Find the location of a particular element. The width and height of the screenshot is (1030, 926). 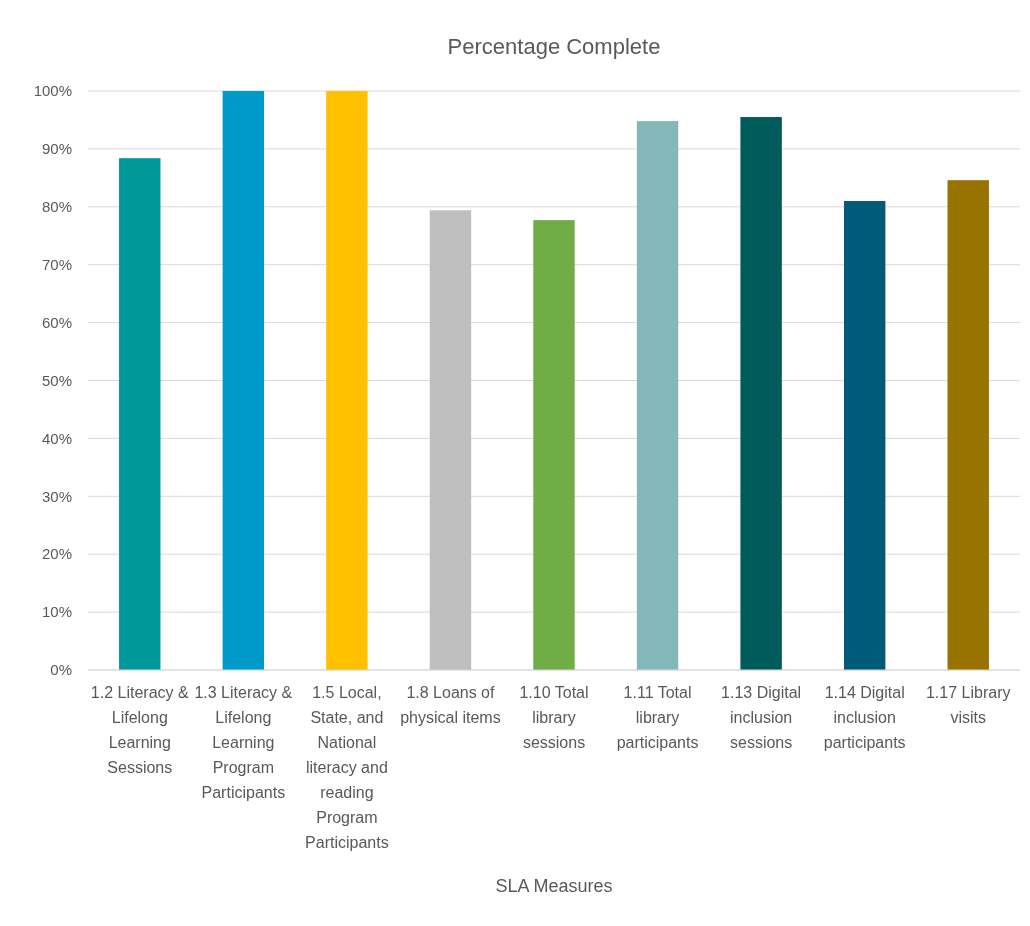

x-tick-label: 1.14 Digital inclusion participants is located at coordinates (864, 717).